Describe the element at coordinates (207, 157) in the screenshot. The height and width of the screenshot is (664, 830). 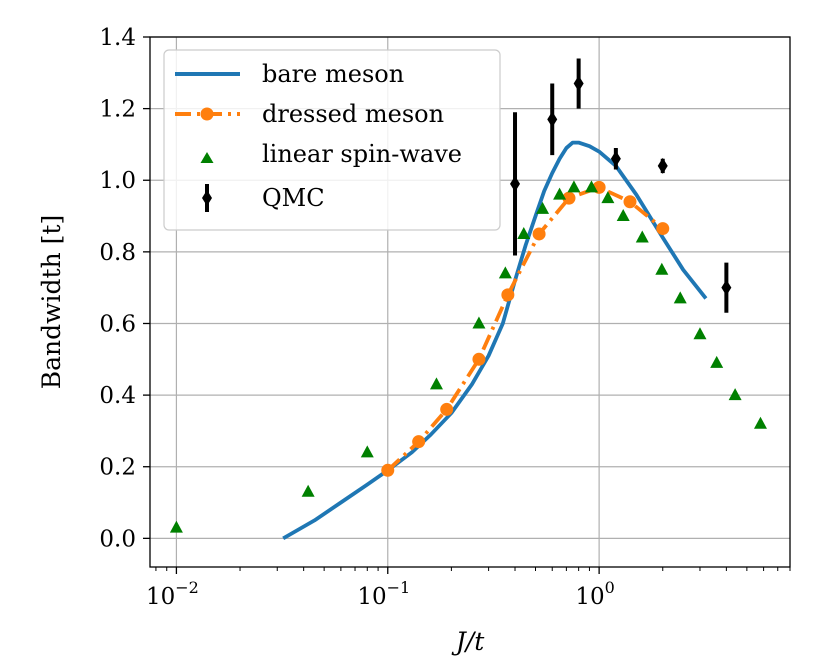
I see `legend-marker-linear-spin-wave` at that location.